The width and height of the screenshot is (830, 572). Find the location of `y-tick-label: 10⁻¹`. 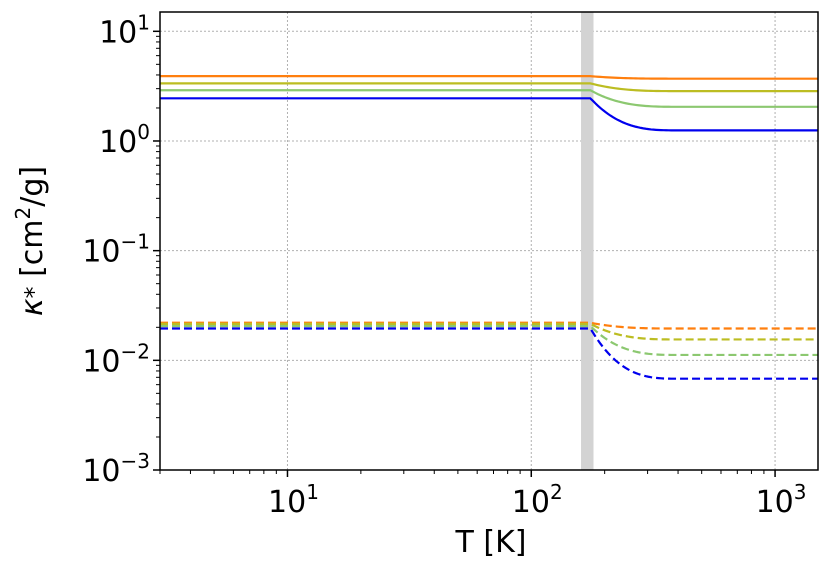

y-tick-label: 10⁻¹ is located at coordinates (116, 250).